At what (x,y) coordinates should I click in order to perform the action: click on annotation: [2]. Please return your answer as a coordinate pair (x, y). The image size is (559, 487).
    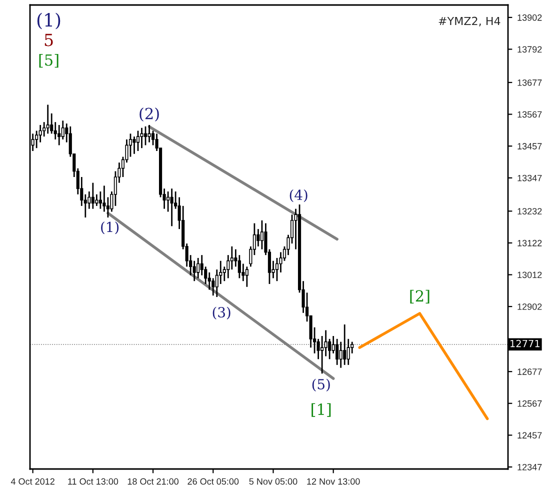
    Looking at the image, I should click on (420, 297).